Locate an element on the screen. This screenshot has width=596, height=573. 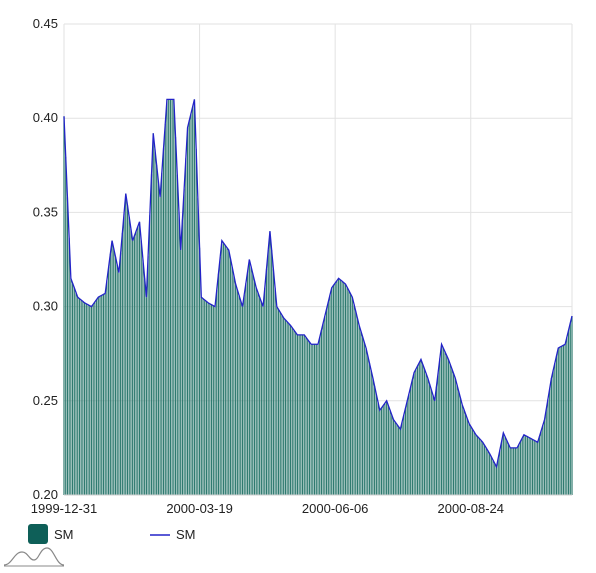
y-tick-label: 0.20 is located at coordinates (45, 494).